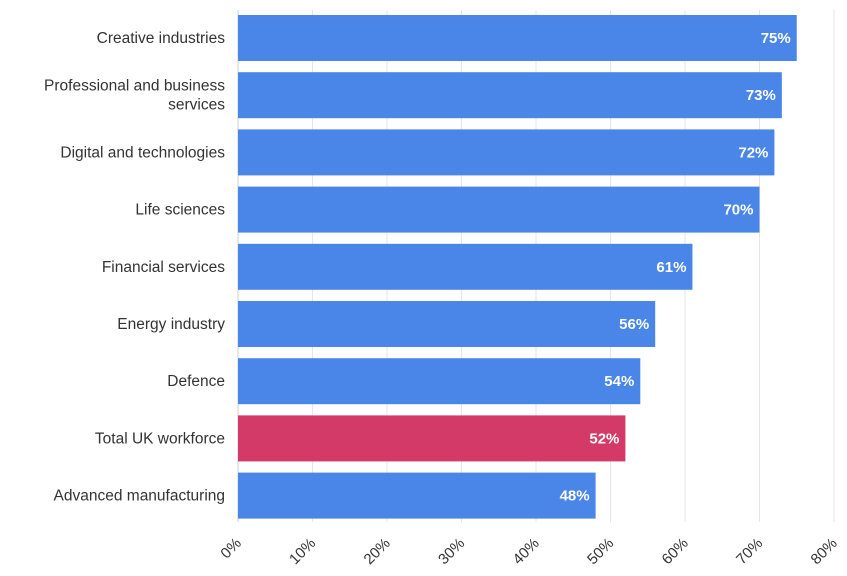 This screenshot has width=847, height=576. I want to click on category-label: Total UK workforce, so click(160, 438).